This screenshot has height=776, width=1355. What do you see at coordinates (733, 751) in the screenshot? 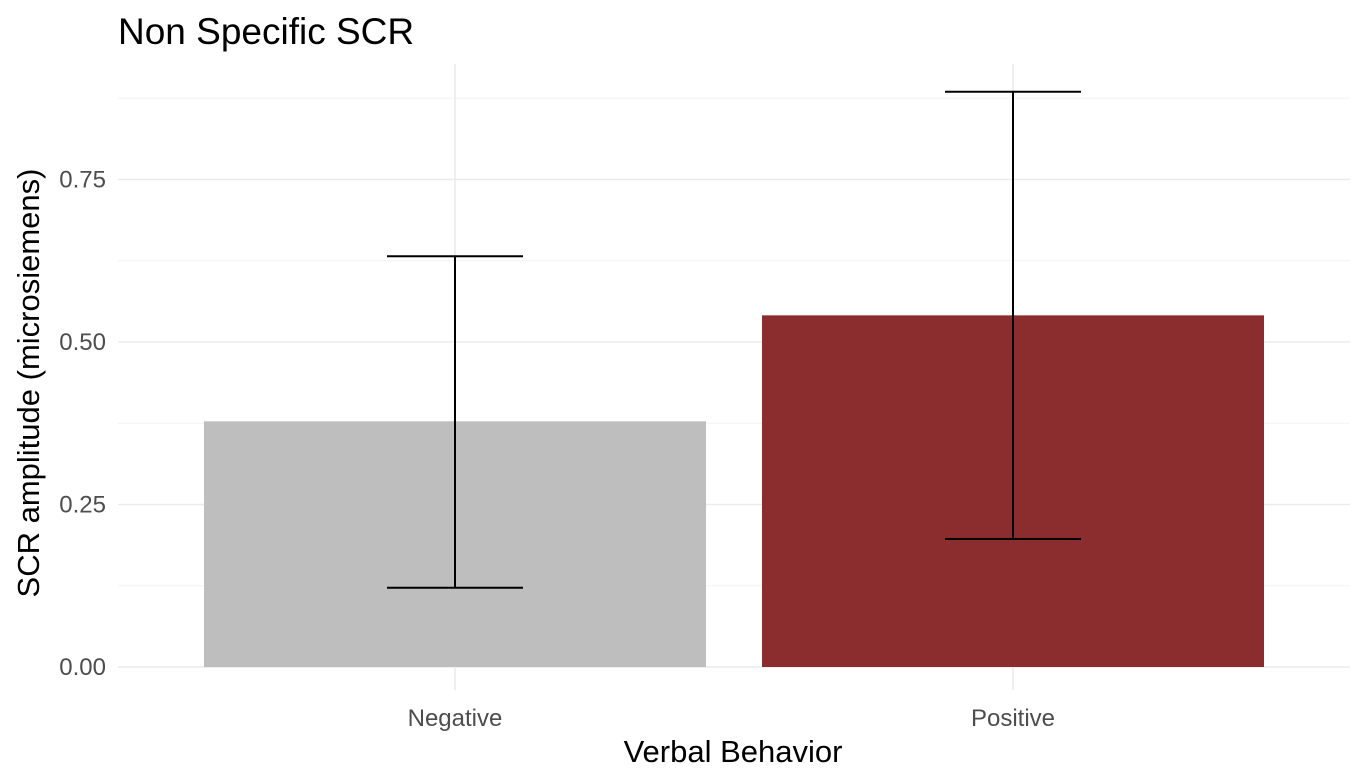
I see `x-axis-title: Verbal Behavior` at bounding box center [733, 751].